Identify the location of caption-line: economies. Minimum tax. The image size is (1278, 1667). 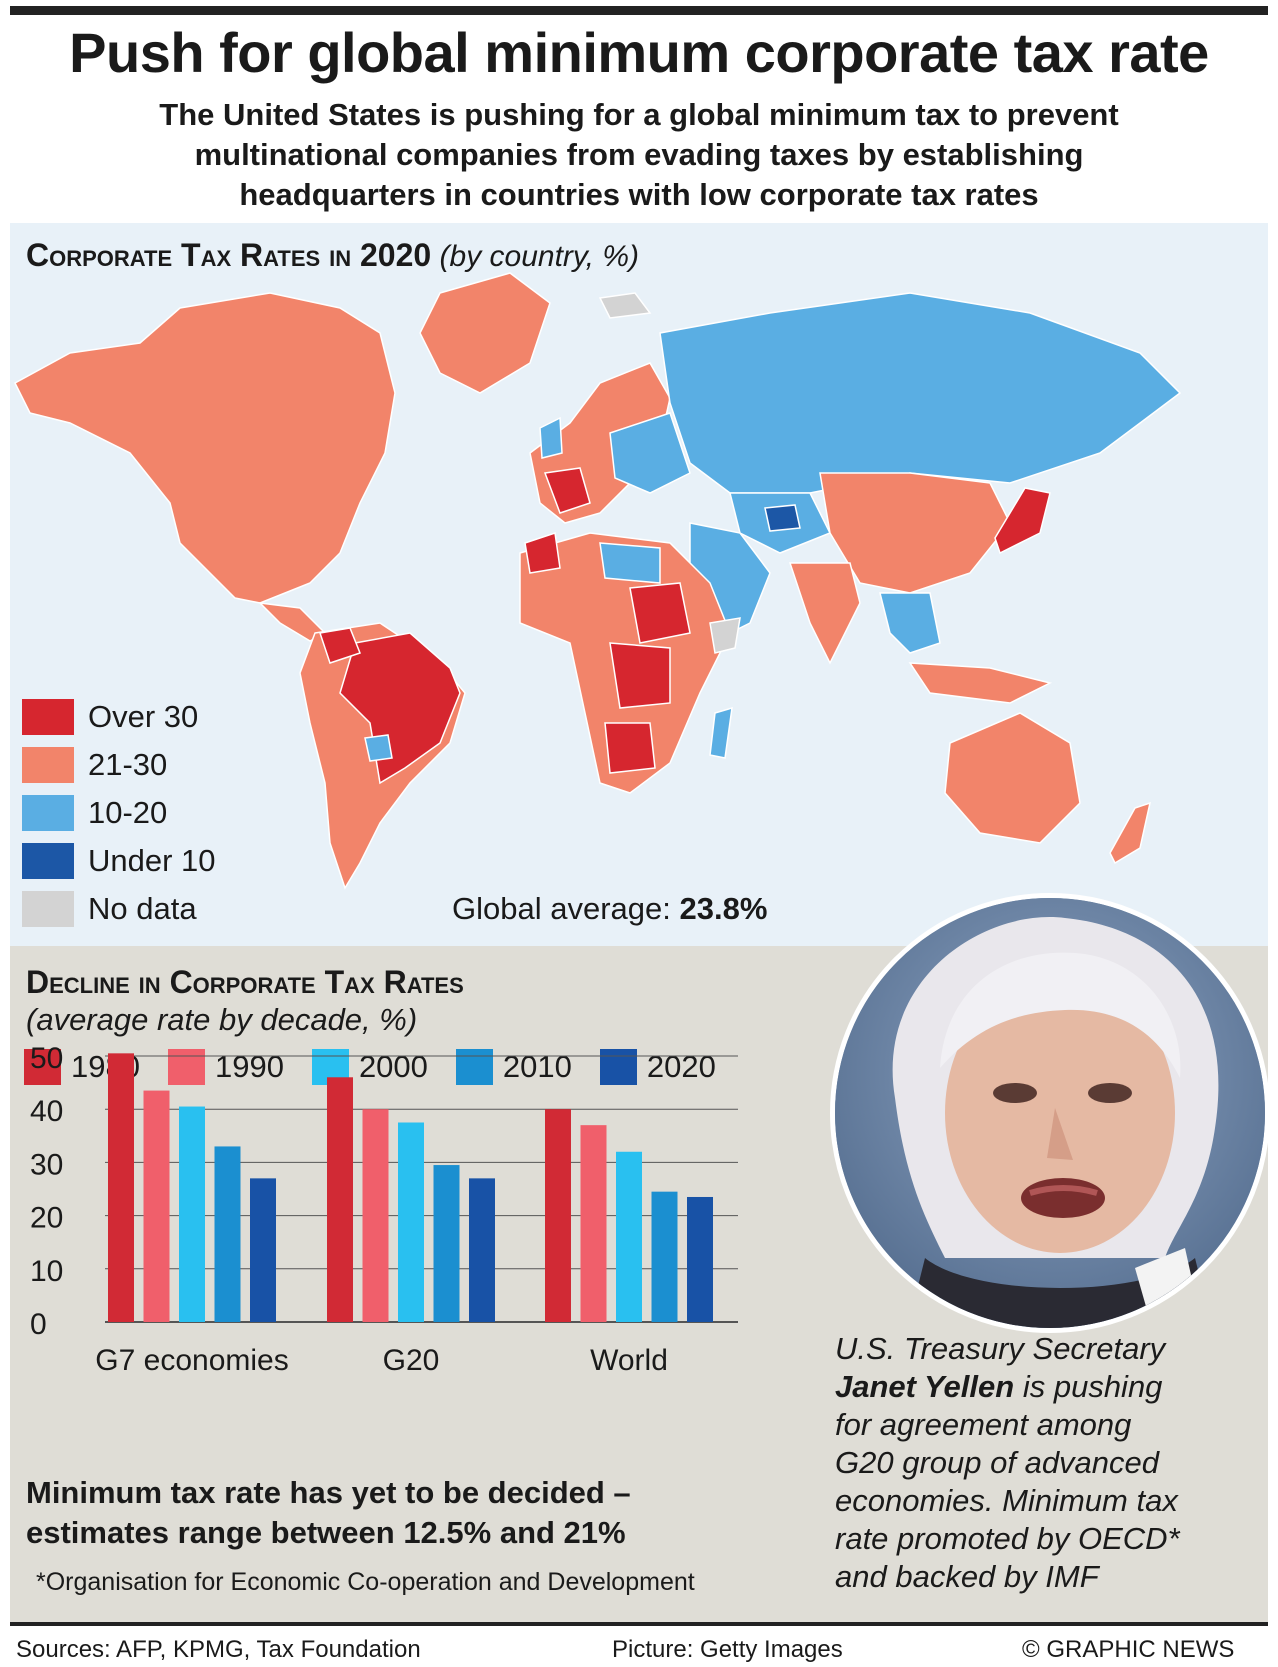
(1006, 1500).